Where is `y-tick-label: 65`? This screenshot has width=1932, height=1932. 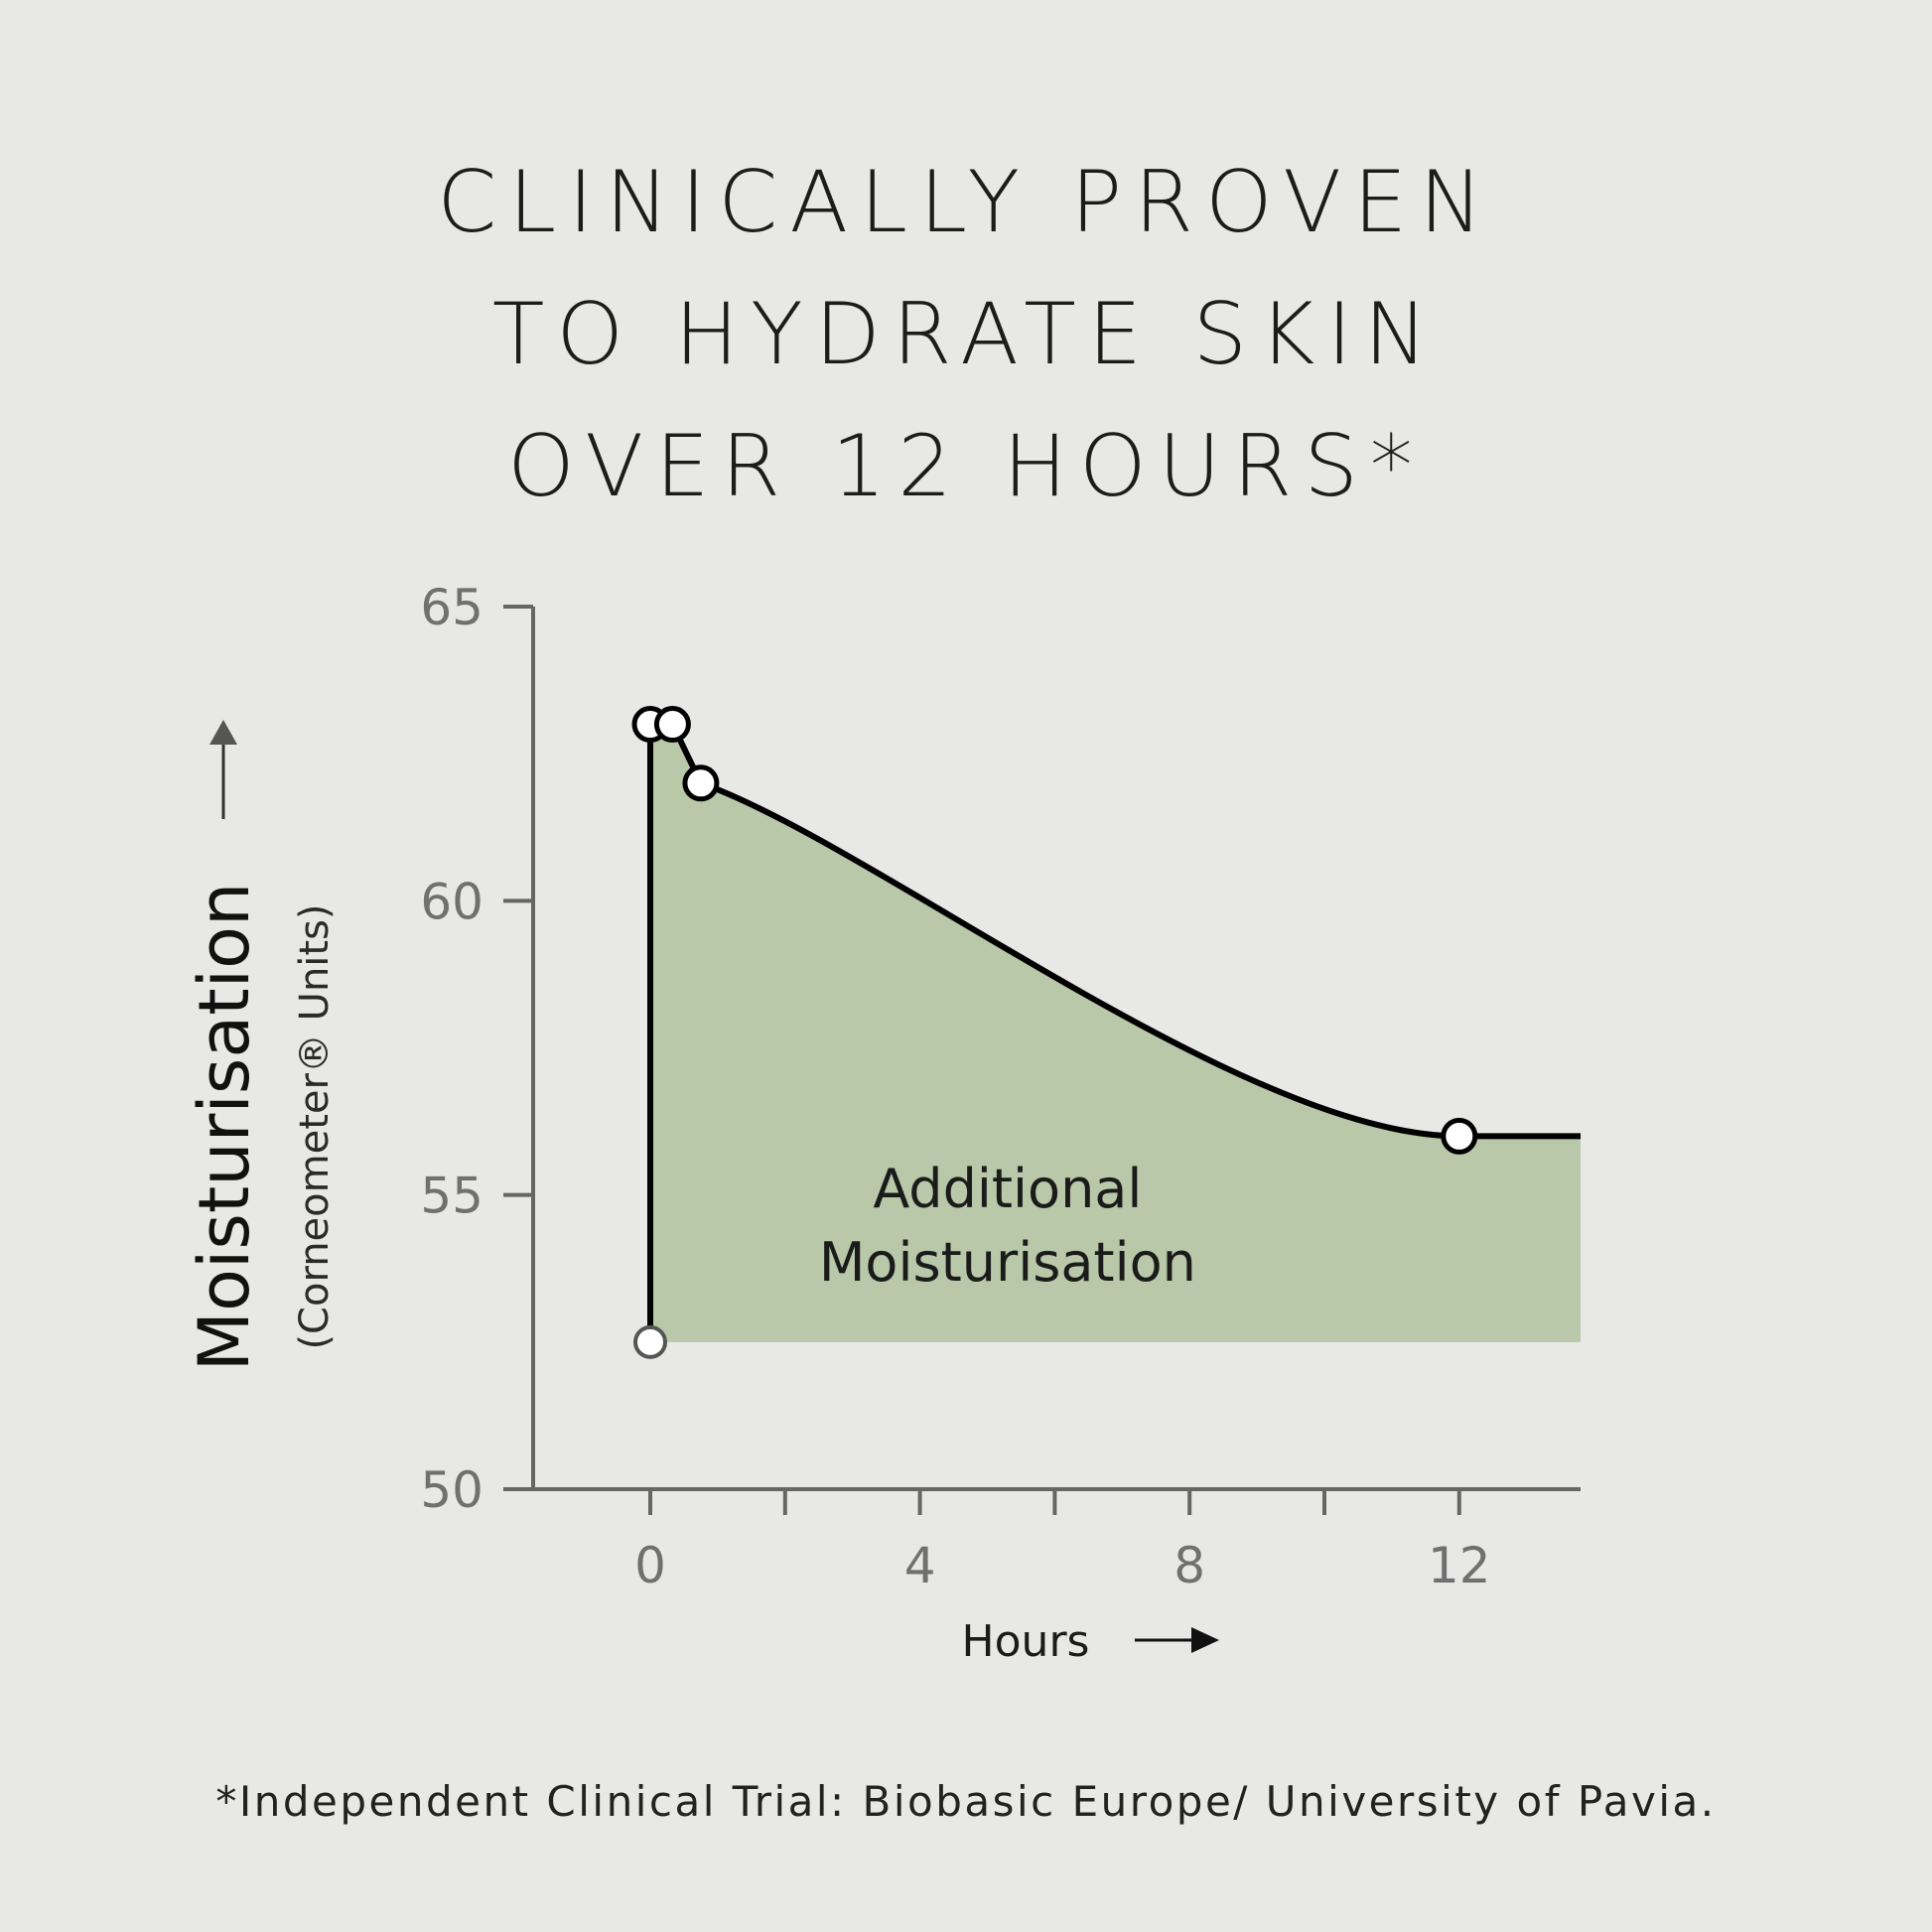 y-tick-label: 65 is located at coordinates (452, 607).